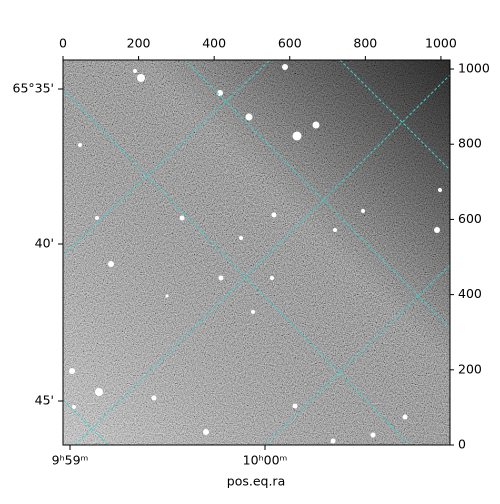 The height and width of the screenshot is (504, 500). I want to click on x-tick-label: 800, so click(365, 43).